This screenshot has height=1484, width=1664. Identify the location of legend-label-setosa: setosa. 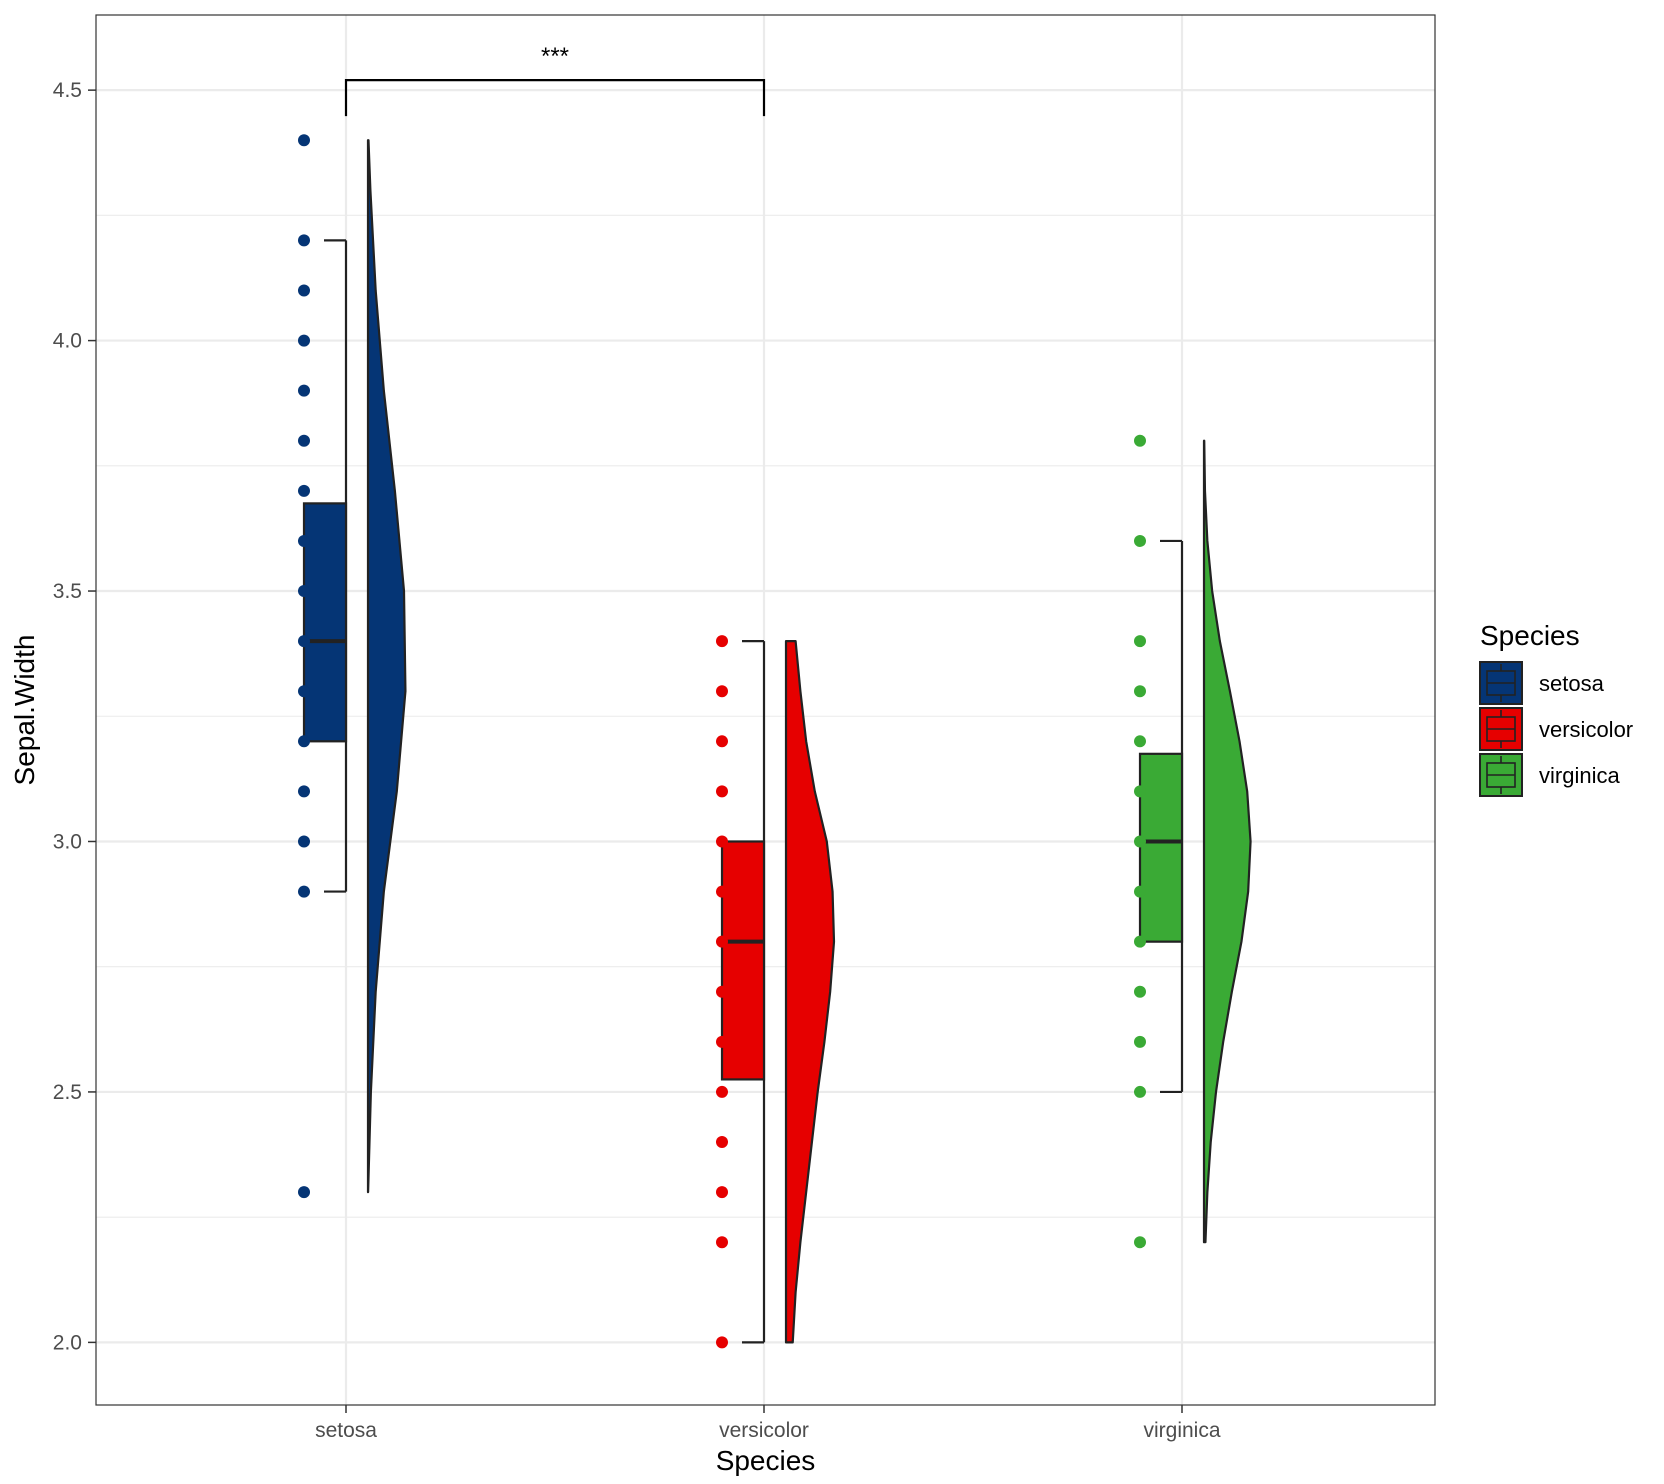
(1572, 683).